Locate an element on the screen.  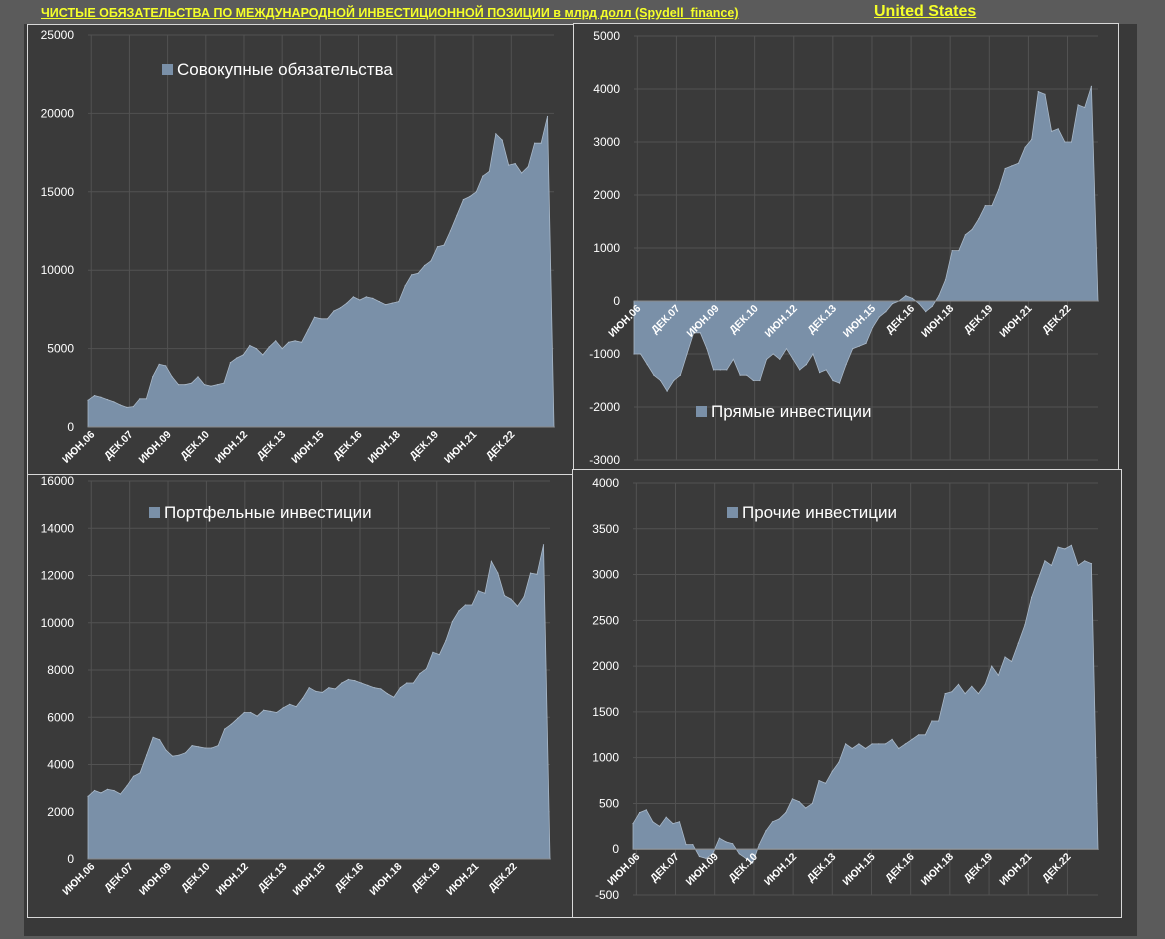
y-tick-label: 0 is located at coordinates (70, 427).